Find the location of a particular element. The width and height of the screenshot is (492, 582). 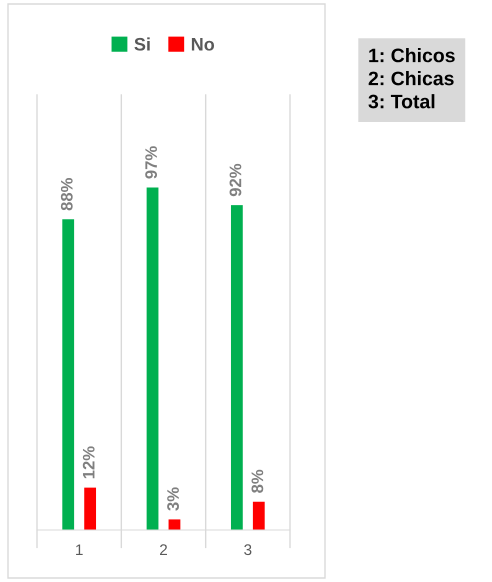

data-label: 8% is located at coordinates (257, 481).